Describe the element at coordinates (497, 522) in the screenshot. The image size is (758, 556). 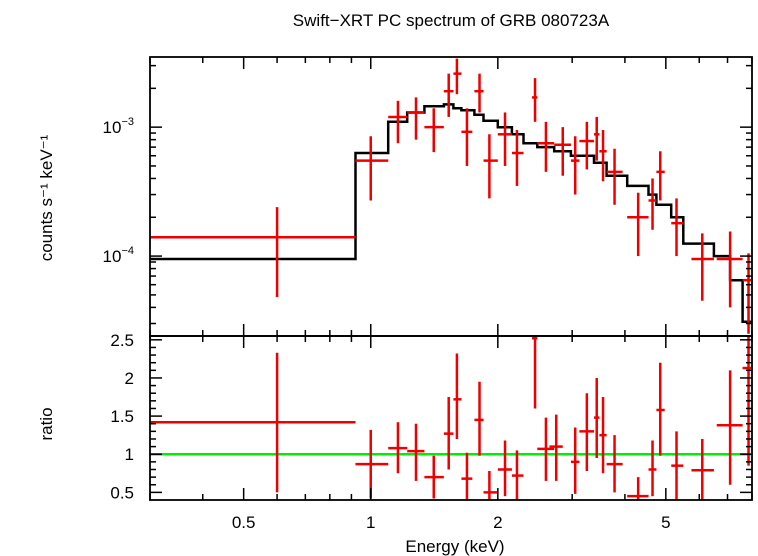
I see `x-tick-label: 2` at that location.